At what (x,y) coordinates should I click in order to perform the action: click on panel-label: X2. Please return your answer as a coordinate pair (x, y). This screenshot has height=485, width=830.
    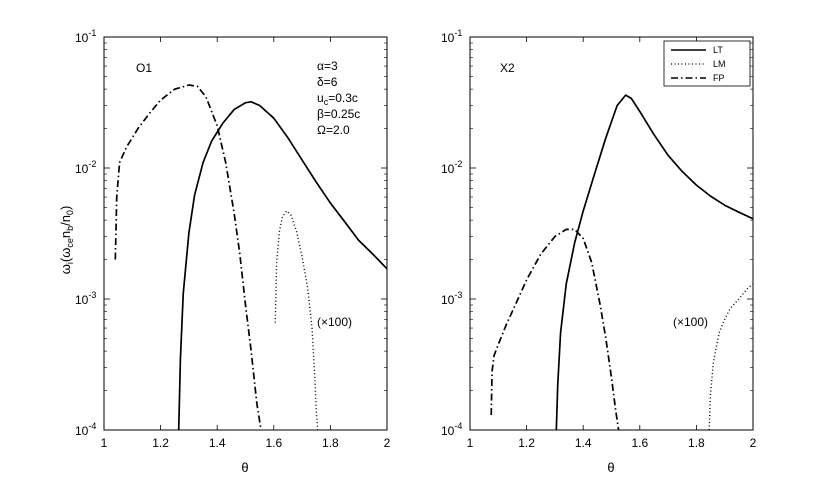
    Looking at the image, I should click on (507, 68).